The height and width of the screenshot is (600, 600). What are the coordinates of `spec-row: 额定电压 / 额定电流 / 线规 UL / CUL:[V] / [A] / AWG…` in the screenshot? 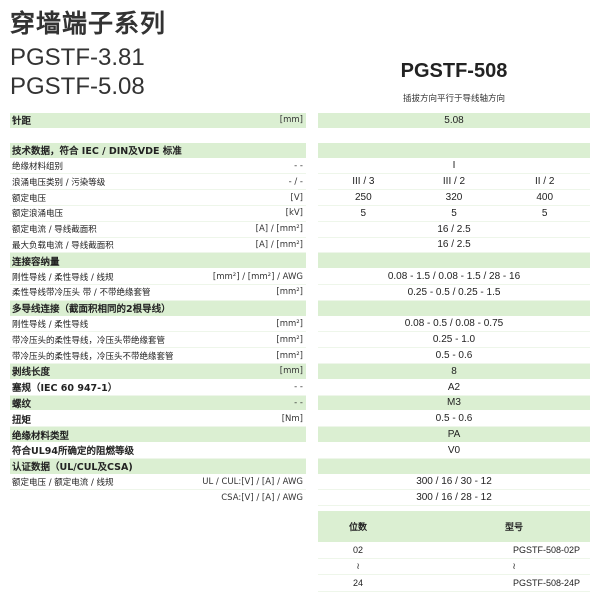 It's located at (300, 483).